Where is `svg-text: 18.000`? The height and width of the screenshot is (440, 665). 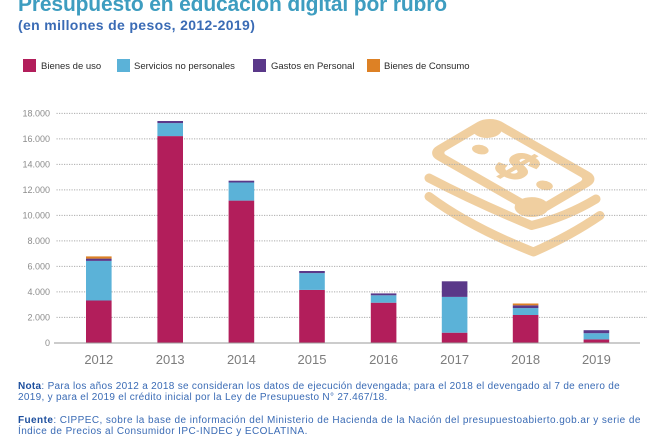
svg-text: 18.000 is located at coordinates (36, 113).